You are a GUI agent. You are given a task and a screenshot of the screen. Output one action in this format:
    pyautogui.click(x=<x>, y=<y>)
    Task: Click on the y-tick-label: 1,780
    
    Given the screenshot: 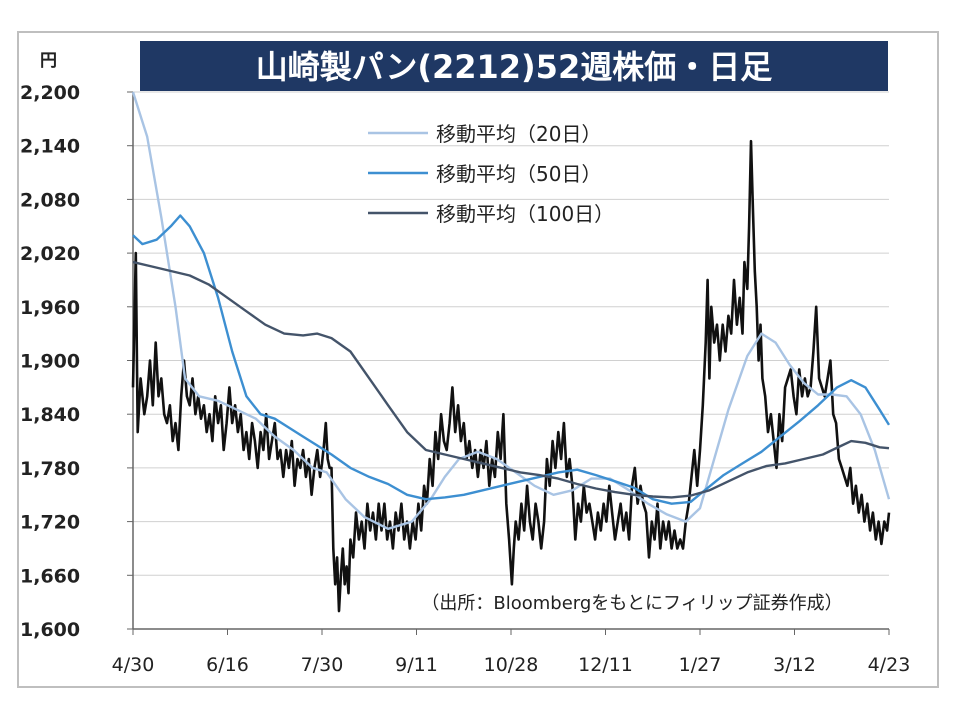 What is the action you would take?
    pyautogui.click(x=50, y=469)
    